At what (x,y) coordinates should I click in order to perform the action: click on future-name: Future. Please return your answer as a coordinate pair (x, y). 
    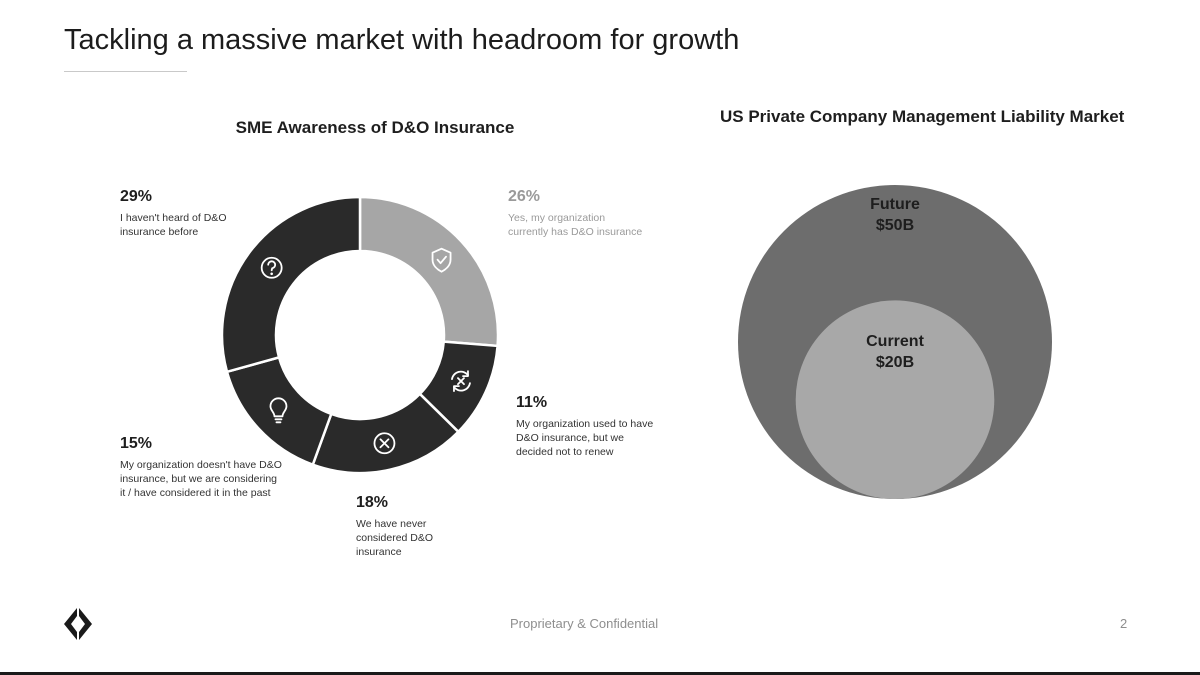
    Looking at the image, I should click on (895, 204).